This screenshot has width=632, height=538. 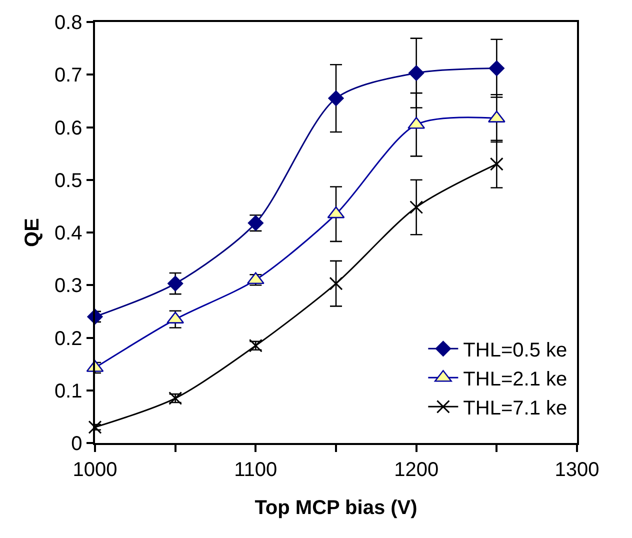 What do you see at coordinates (577, 469) in the screenshot?
I see `x-tick-label: 1300` at bounding box center [577, 469].